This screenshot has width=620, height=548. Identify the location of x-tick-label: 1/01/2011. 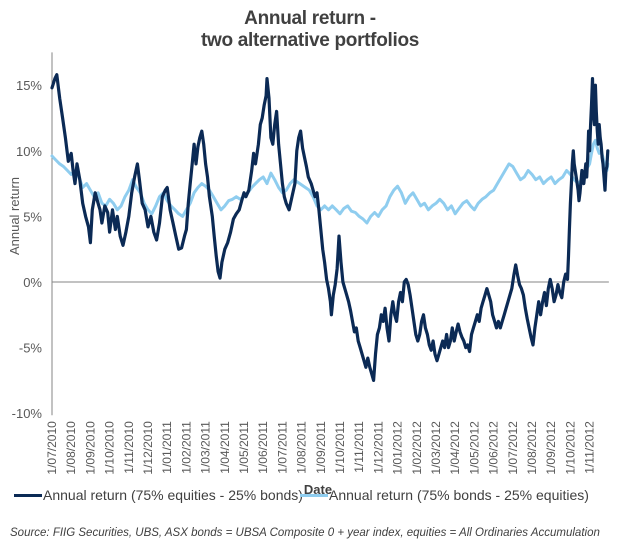
(167, 447).